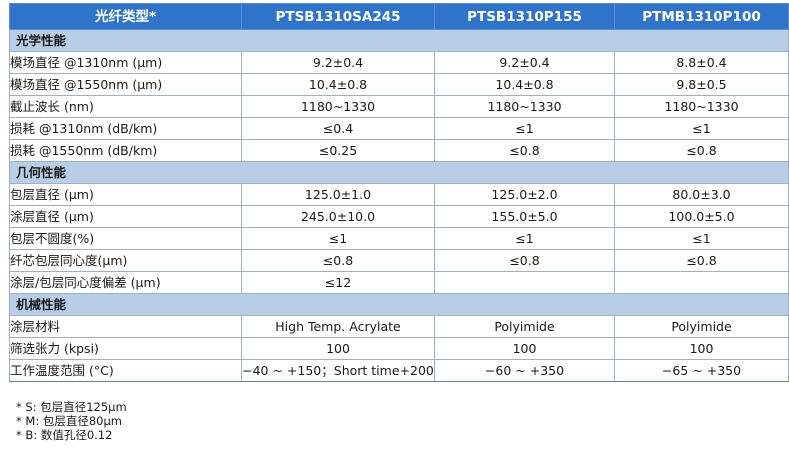 Image resolution: width=789 pixels, height=452 pixels. I want to click on row-label: 筛选张力 (kpsi), so click(125, 348).